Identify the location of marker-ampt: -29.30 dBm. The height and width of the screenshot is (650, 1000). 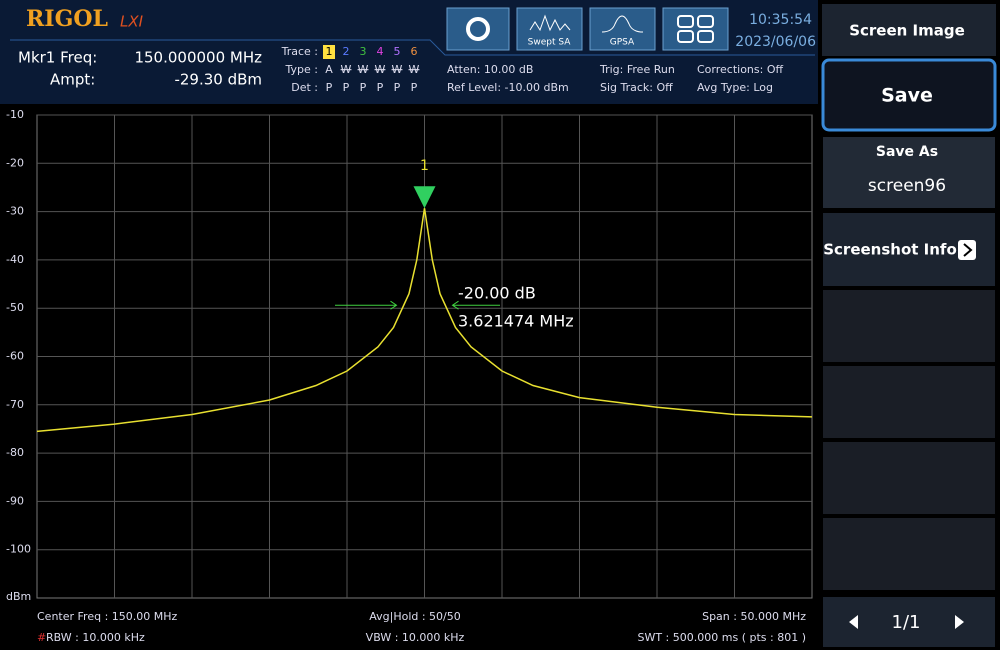
(218, 80).